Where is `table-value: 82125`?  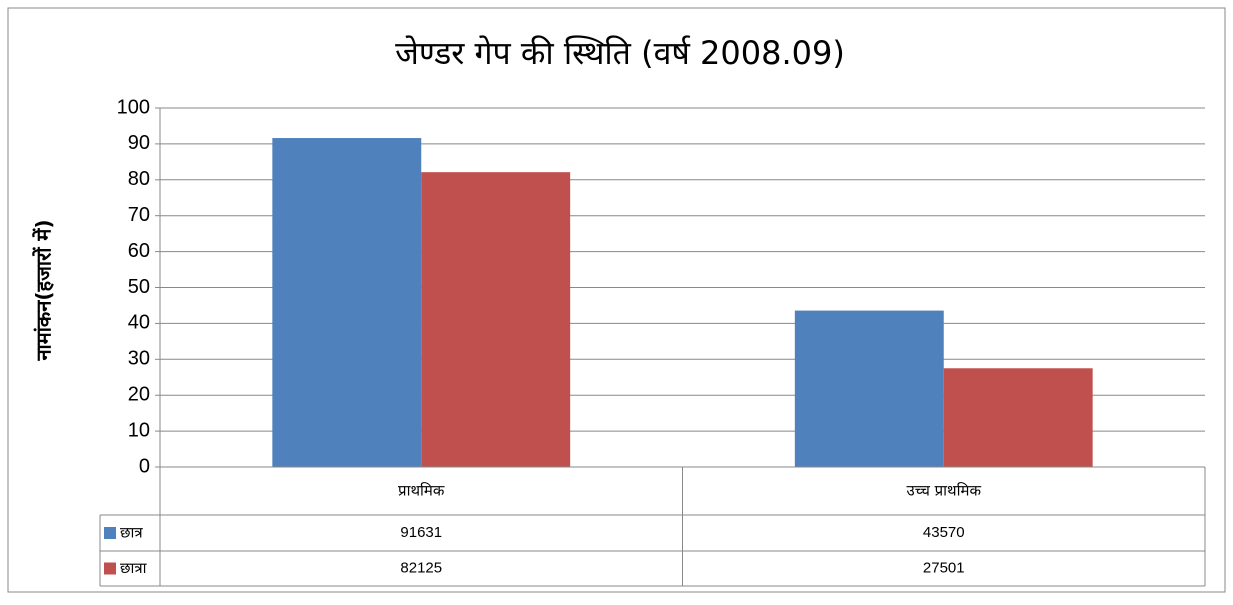 table-value: 82125 is located at coordinates (421, 567).